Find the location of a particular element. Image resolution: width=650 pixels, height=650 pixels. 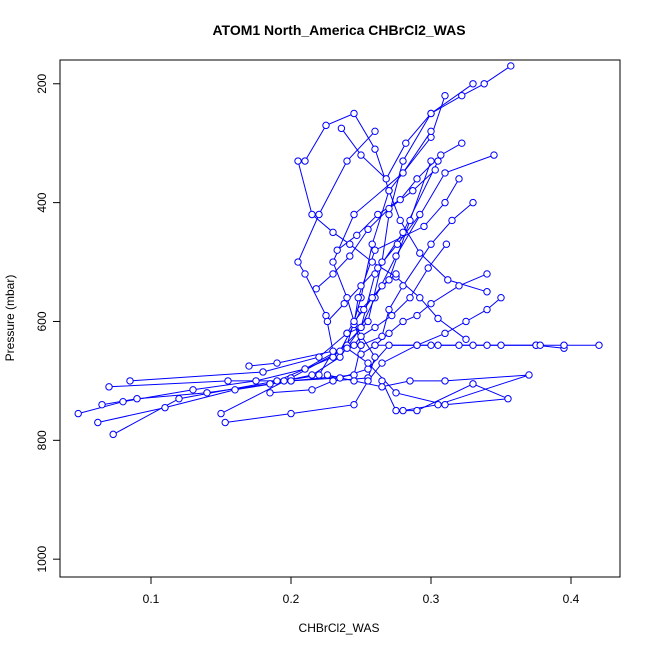

y-tick-label: 800 is located at coordinates (42, 440).